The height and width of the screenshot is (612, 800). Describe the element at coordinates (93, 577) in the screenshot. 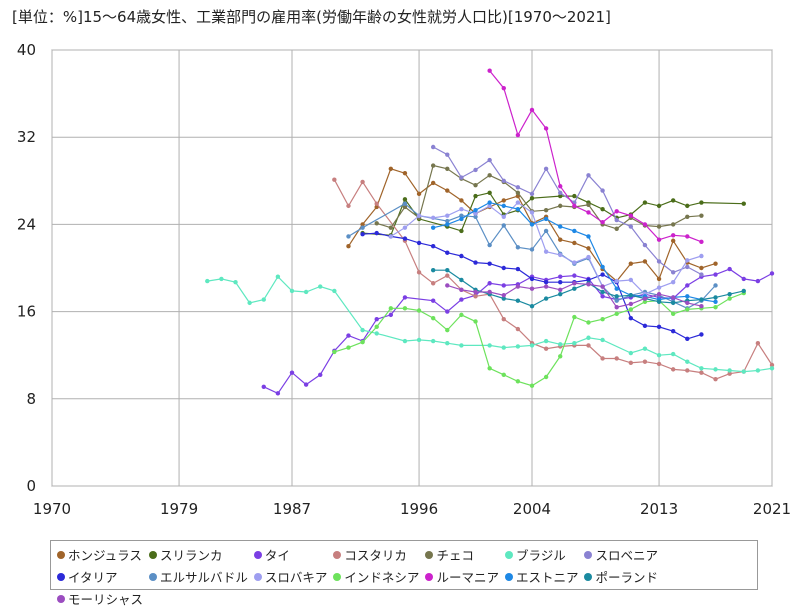

I see `legend-label: イタリア` at that location.